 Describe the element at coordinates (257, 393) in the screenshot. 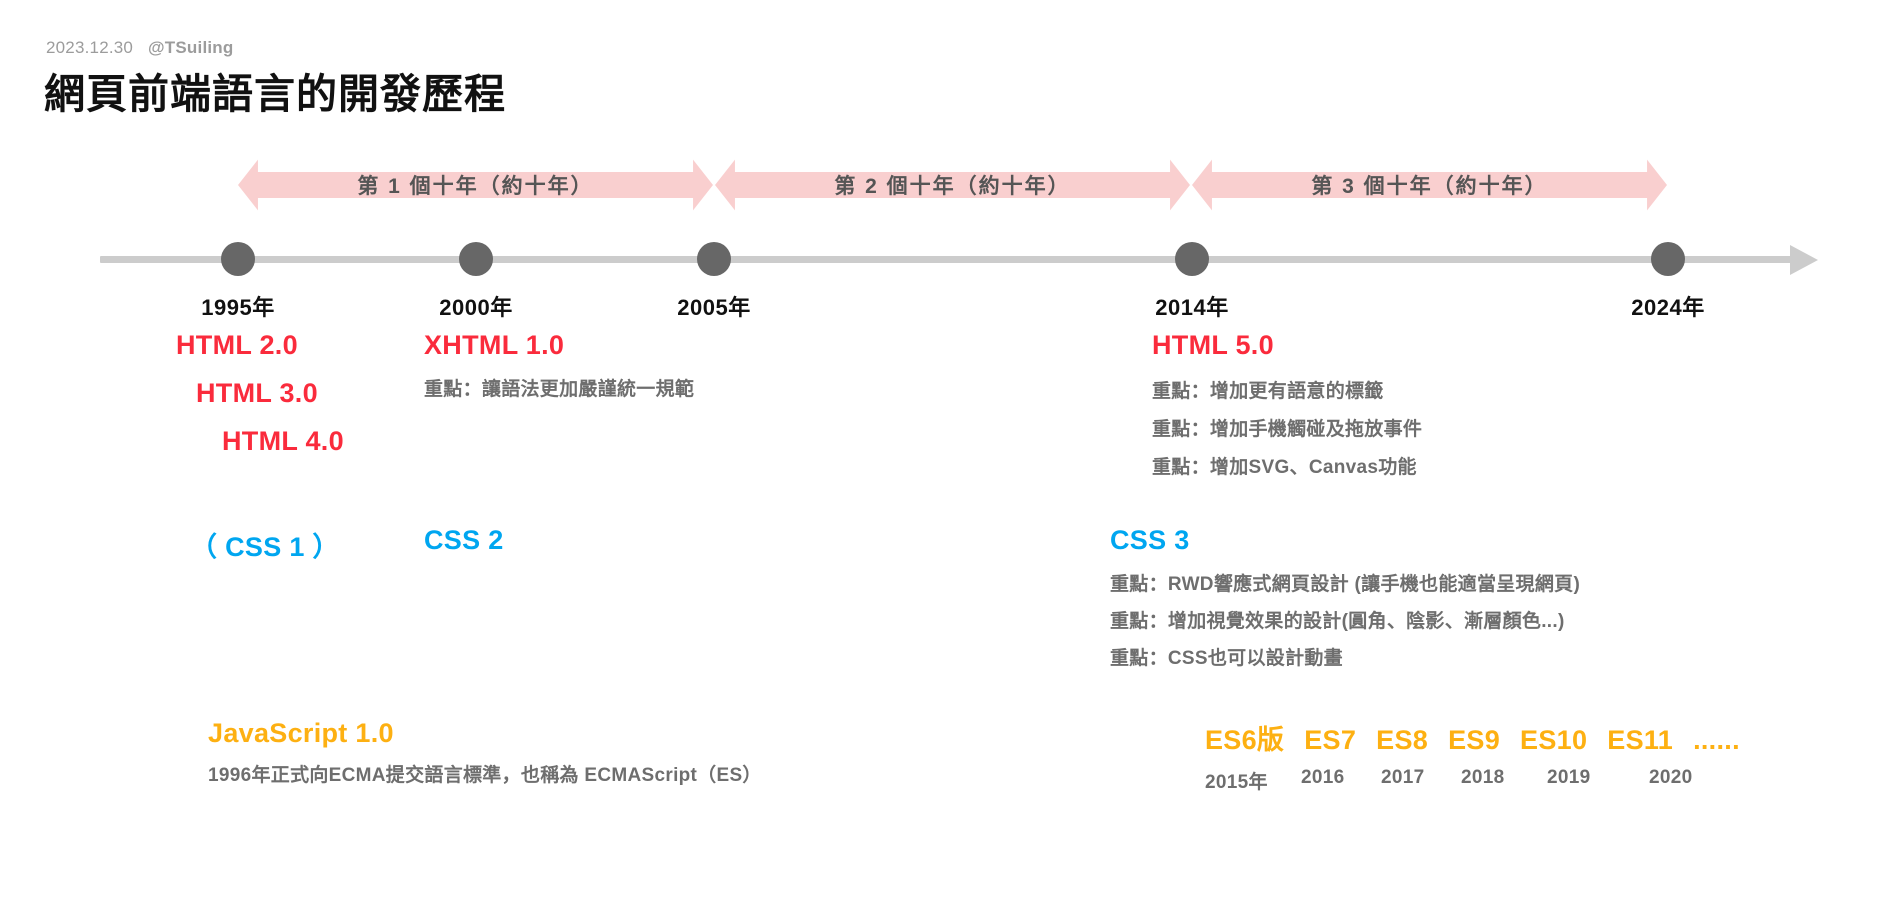

I see `html-3-0-label: HTML 3.0` at that location.